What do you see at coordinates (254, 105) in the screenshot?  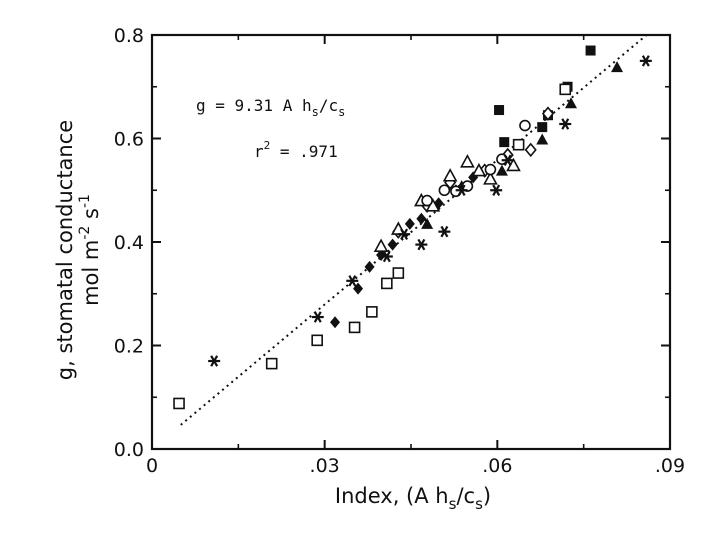 I see `equation-text: g = 9.31 A h` at bounding box center [254, 105].